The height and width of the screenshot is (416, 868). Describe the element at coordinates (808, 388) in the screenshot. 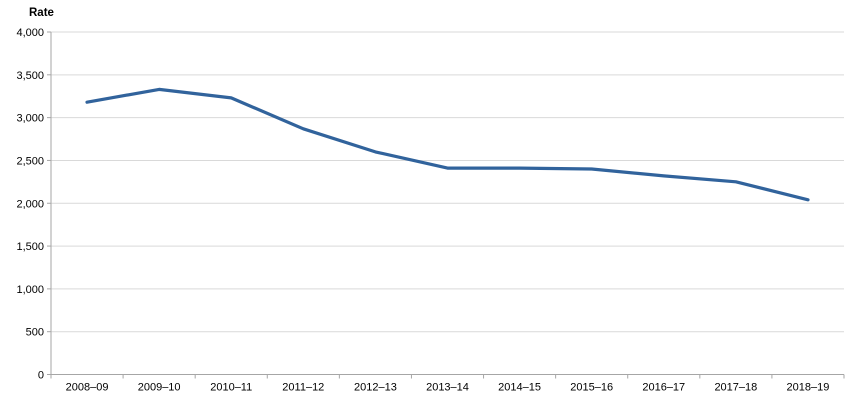

I see `x-tick-label: 2018–19` at that location.